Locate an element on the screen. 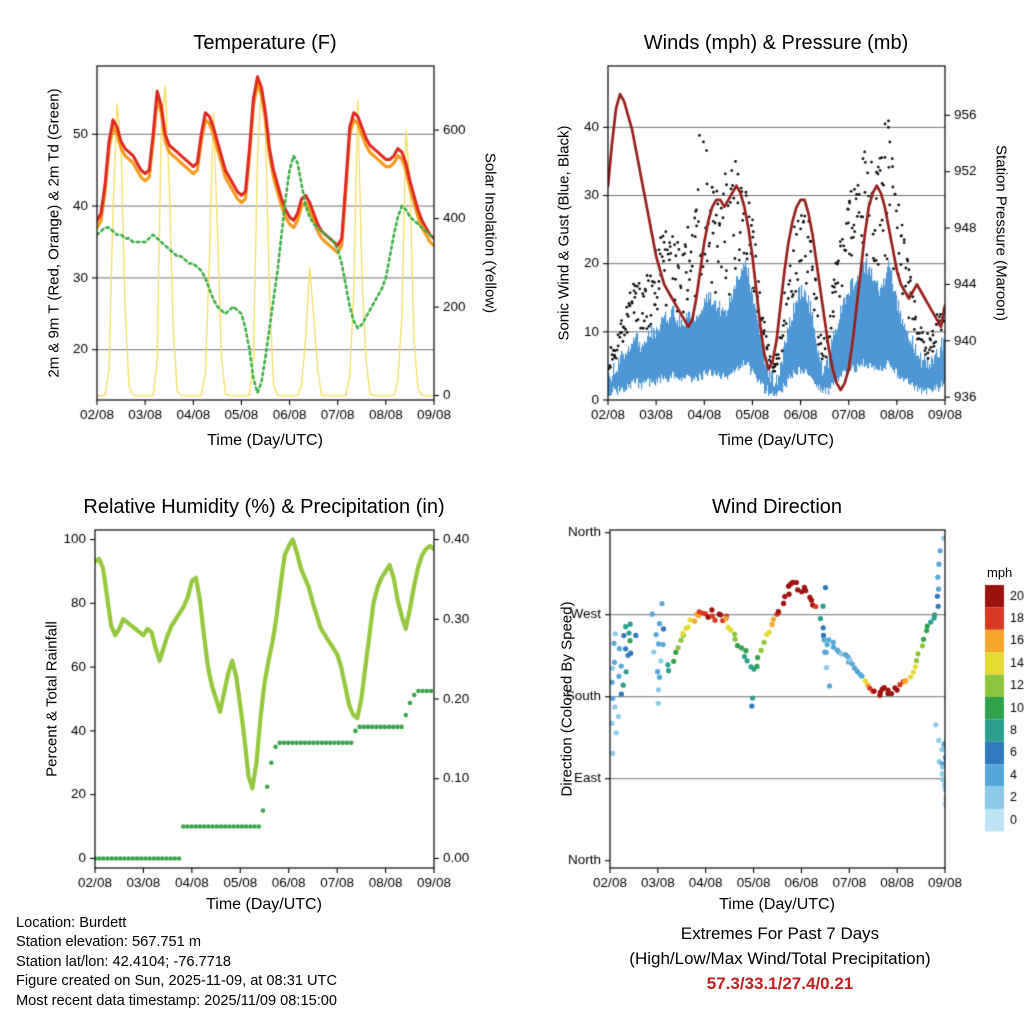 The width and height of the screenshot is (1024, 1024). extremes-subtitle: (High/Low/Max Wind/Total Precipitation) is located at coordinates (780, 958).